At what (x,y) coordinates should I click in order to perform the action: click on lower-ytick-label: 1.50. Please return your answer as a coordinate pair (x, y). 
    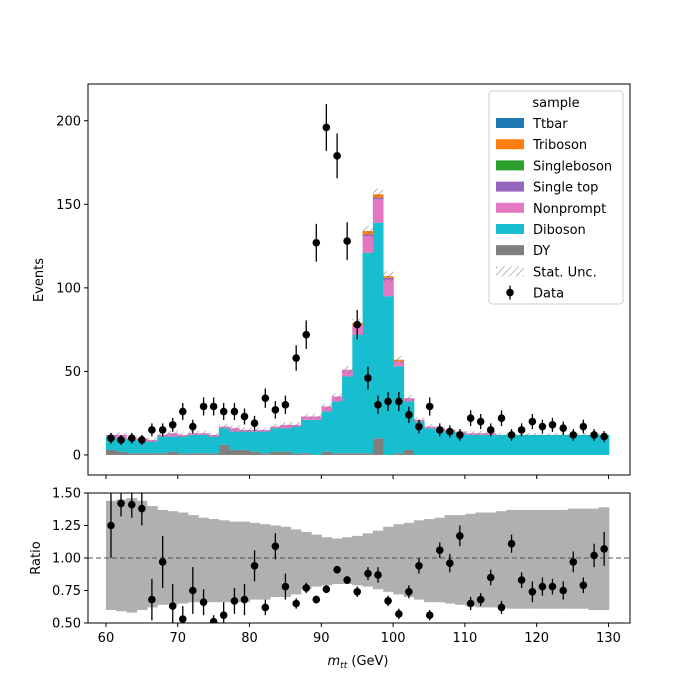
    Looking at the image, I should click on (66, 494).